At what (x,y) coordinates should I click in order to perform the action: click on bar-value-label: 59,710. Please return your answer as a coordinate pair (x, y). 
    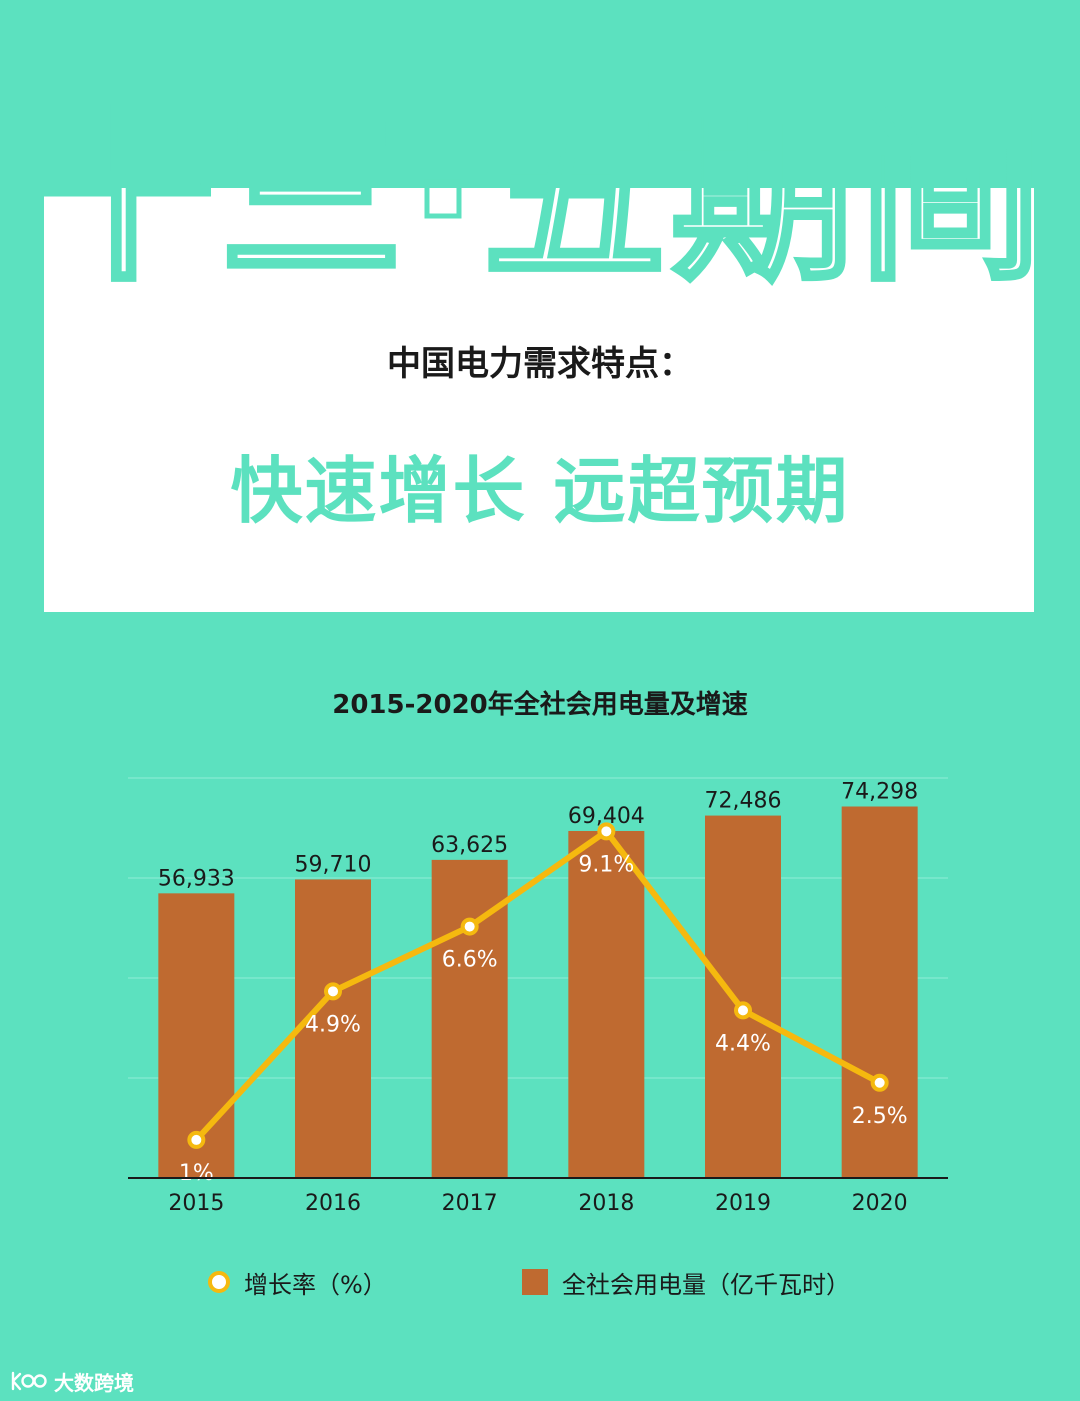
    Looking at the image, I should click on (333, 864).